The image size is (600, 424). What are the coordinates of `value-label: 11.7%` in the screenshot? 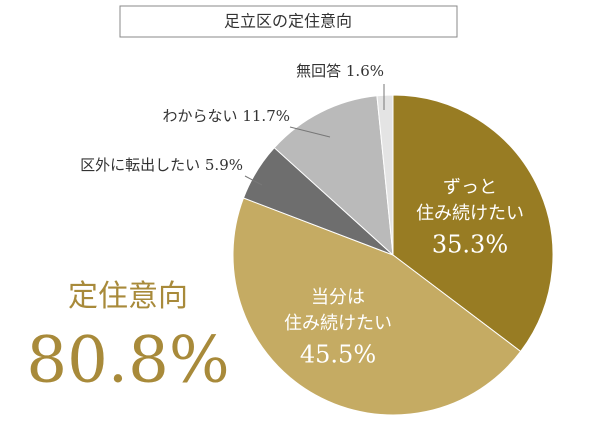 It's located at (266, 116).